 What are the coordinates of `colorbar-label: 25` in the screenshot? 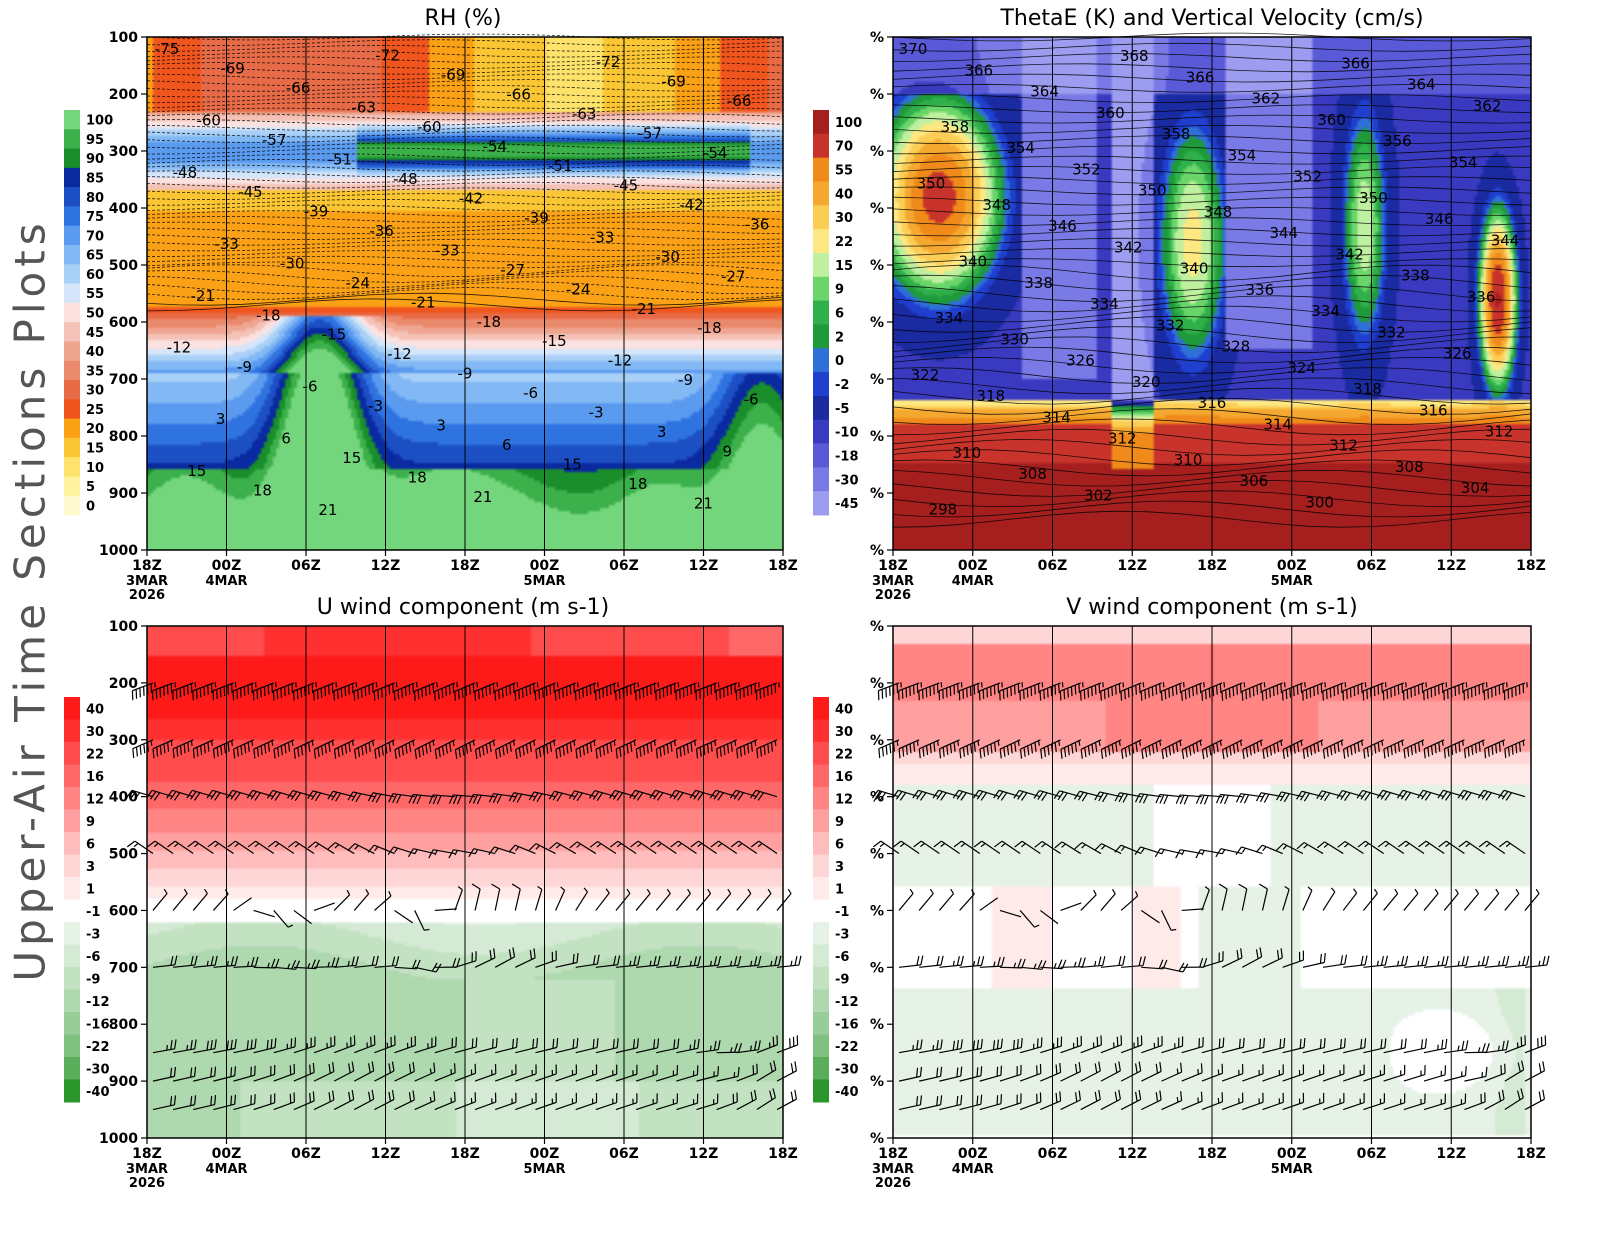 It's located at (95, 410).